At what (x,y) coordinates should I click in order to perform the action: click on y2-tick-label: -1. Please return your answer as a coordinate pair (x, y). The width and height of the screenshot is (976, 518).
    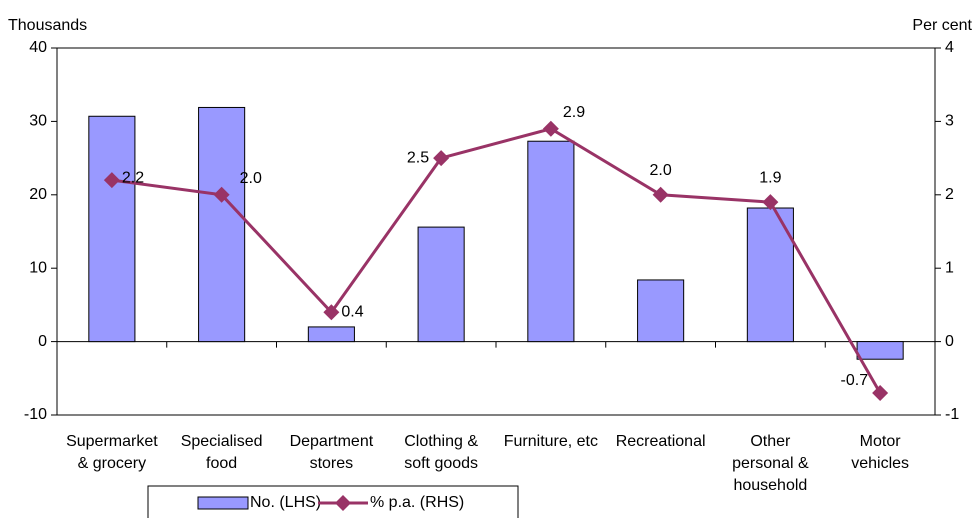
    Looking at the image, I should click on (952, 414).